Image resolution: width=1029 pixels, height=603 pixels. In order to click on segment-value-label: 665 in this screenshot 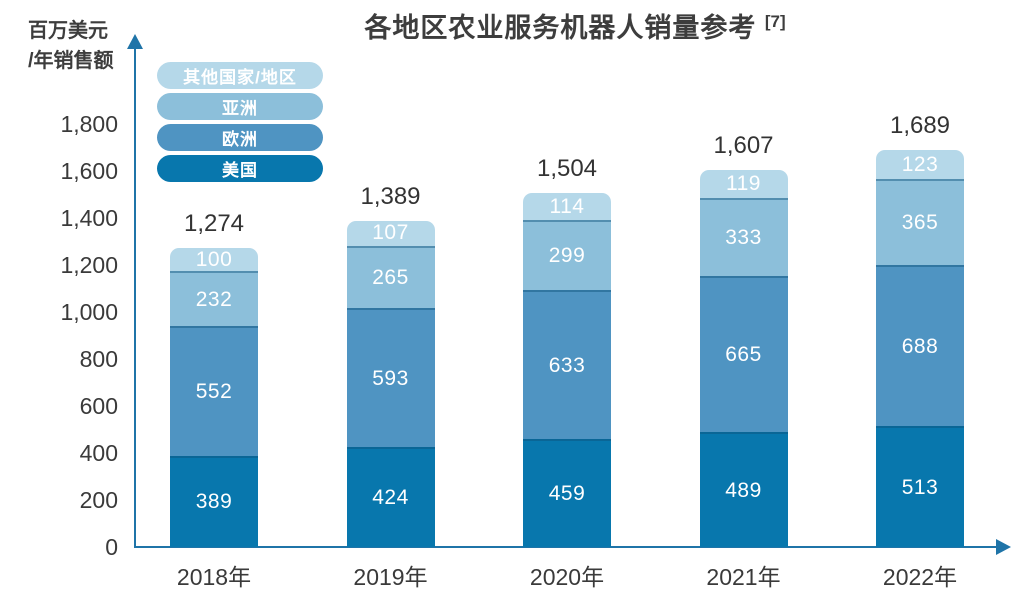, I will do `click(743, 354)`.